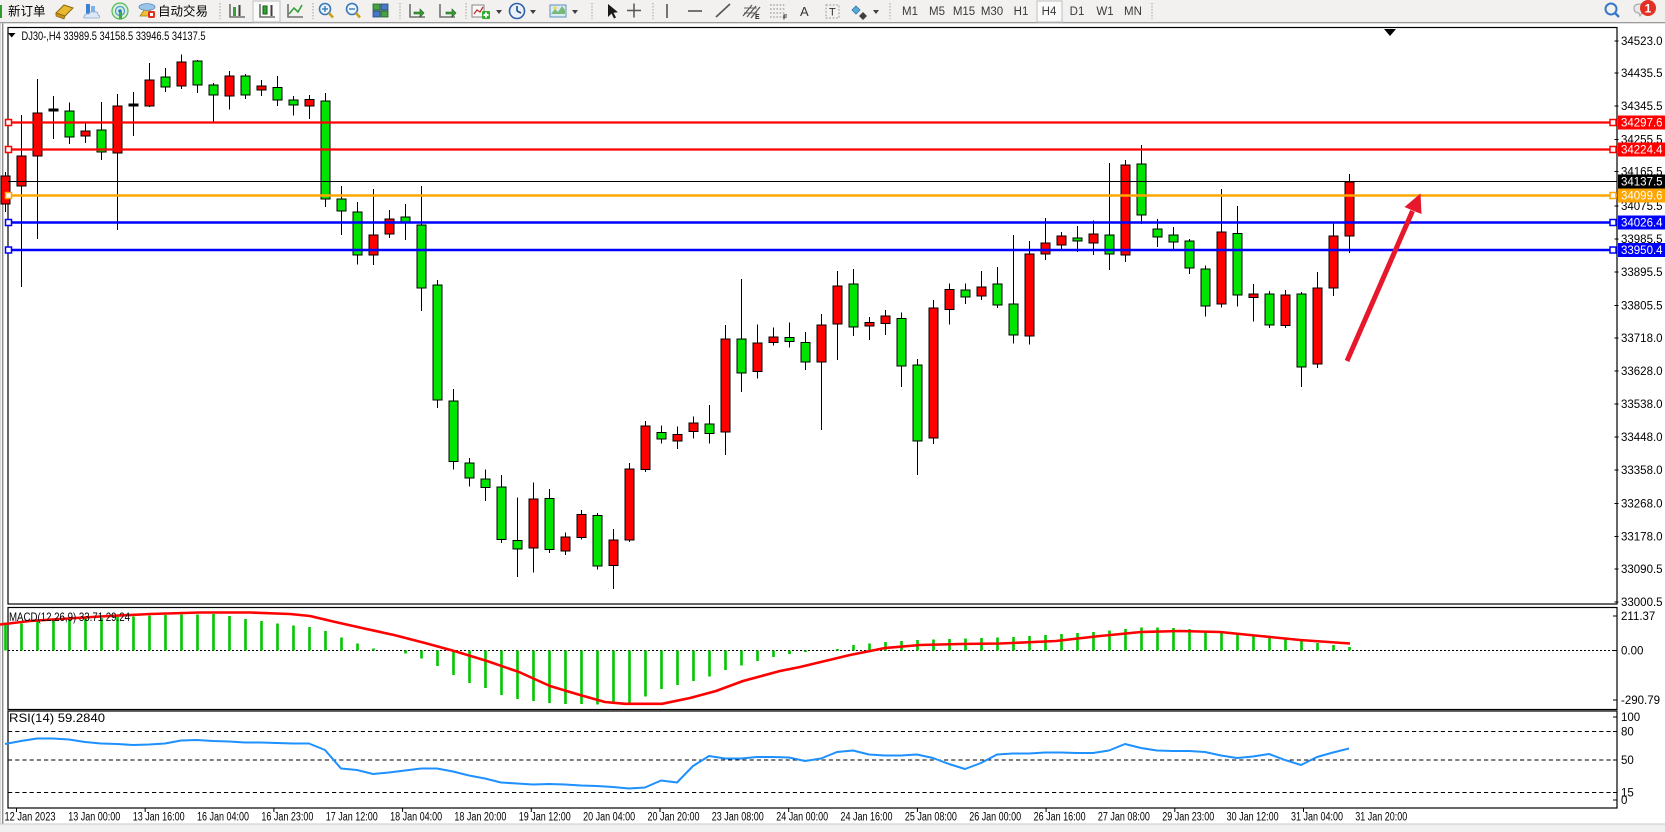 This screenshot has width=1665, height=832. I want to click on svg-text: 24 Jan 00:00, so click(802, 818).